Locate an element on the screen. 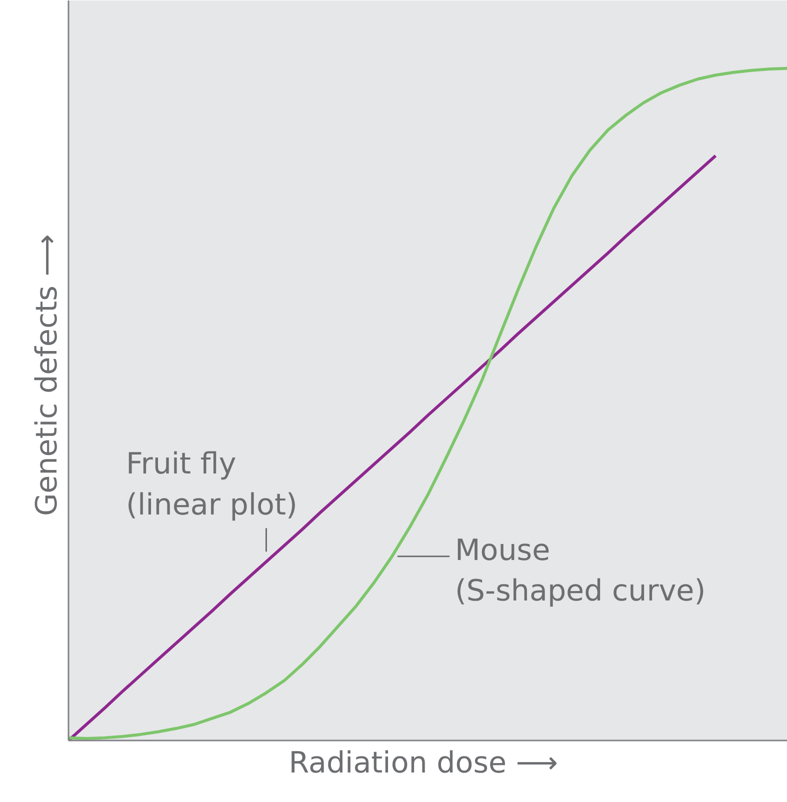 The image size is (787, 802). series-label: Mouse (S-shaped curve) is located at coordinates (580, 570).